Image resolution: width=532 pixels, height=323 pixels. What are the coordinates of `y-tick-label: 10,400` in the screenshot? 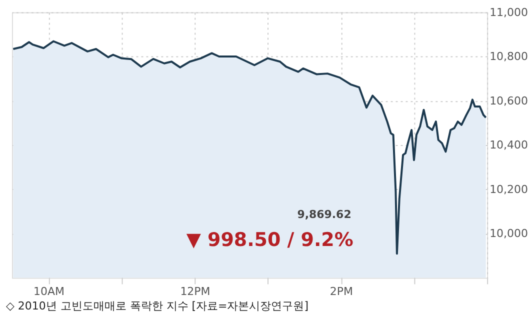 It's located at (509, 145).